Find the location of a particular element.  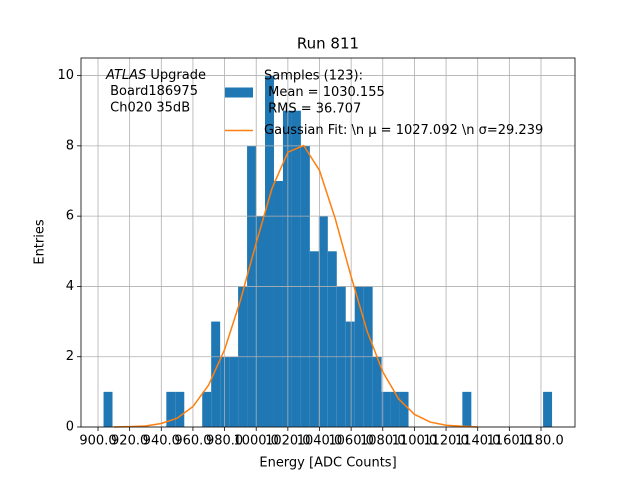

annotation-italic: ATLAS is located at coordinates (125, 75).